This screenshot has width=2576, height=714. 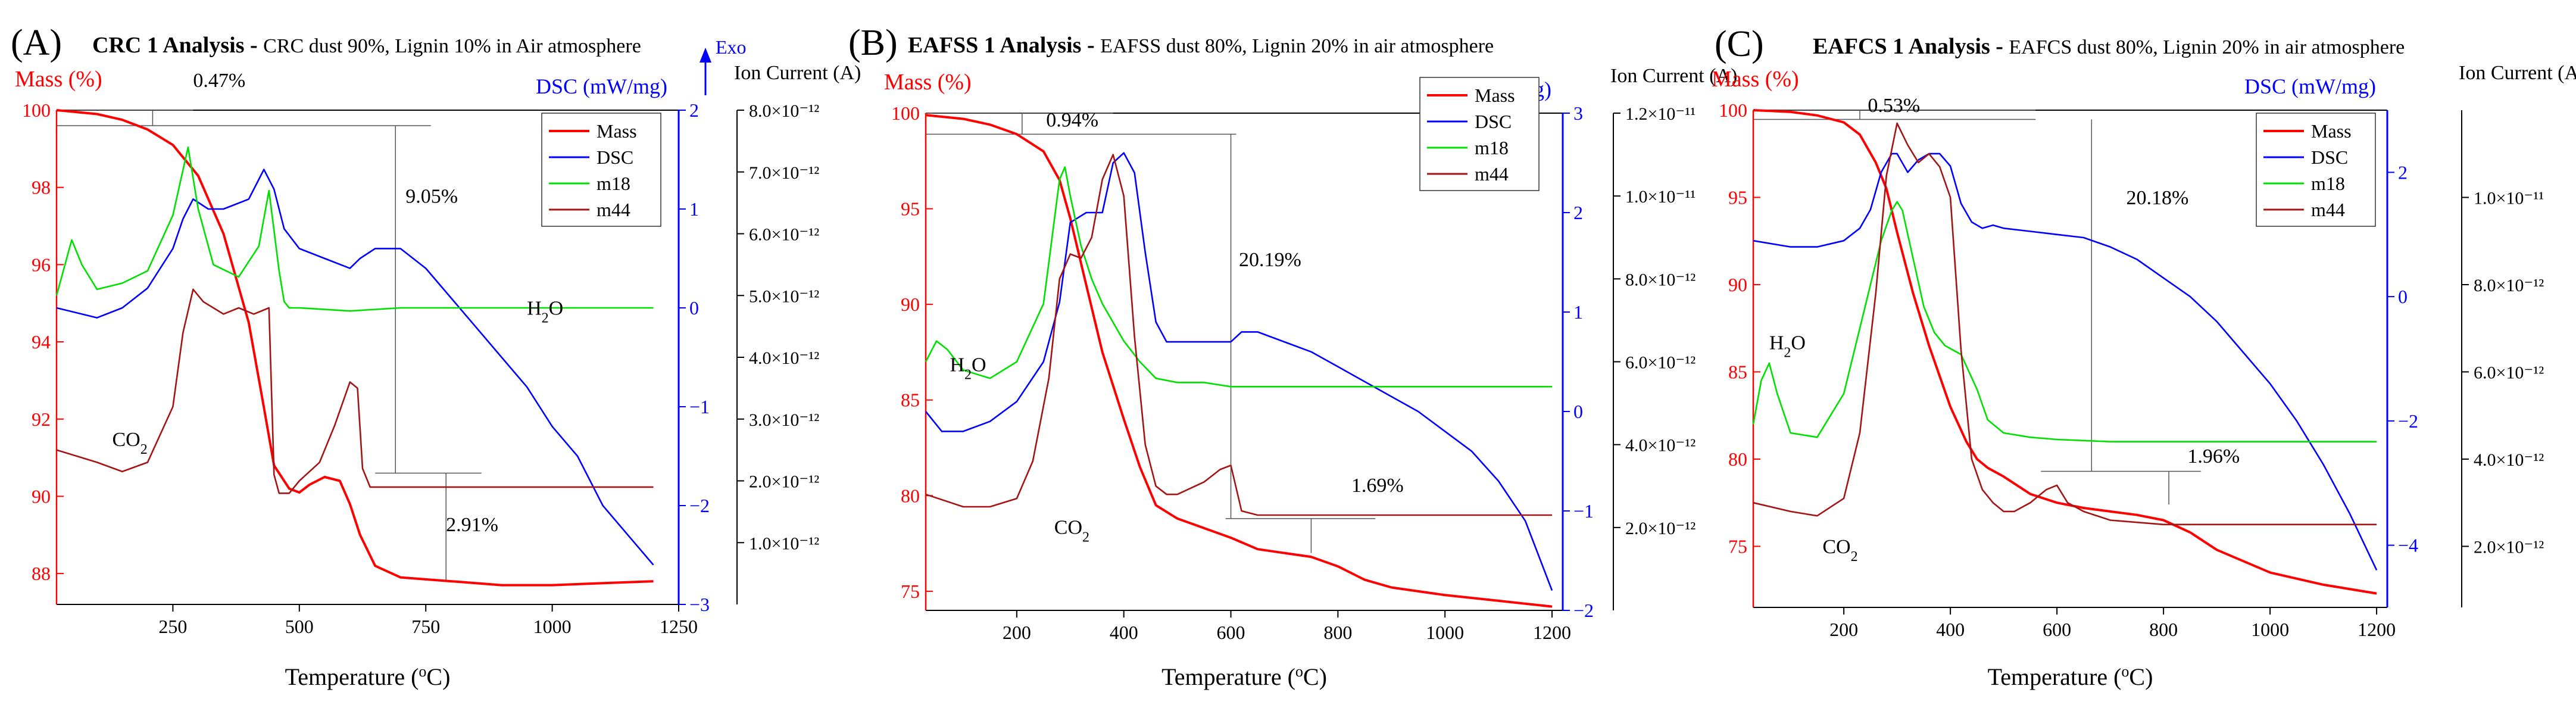 What do you see at coordinates (873, 43) in the screenshot?
I see `panel-letter: (B)` at bounding box center [873, 43].